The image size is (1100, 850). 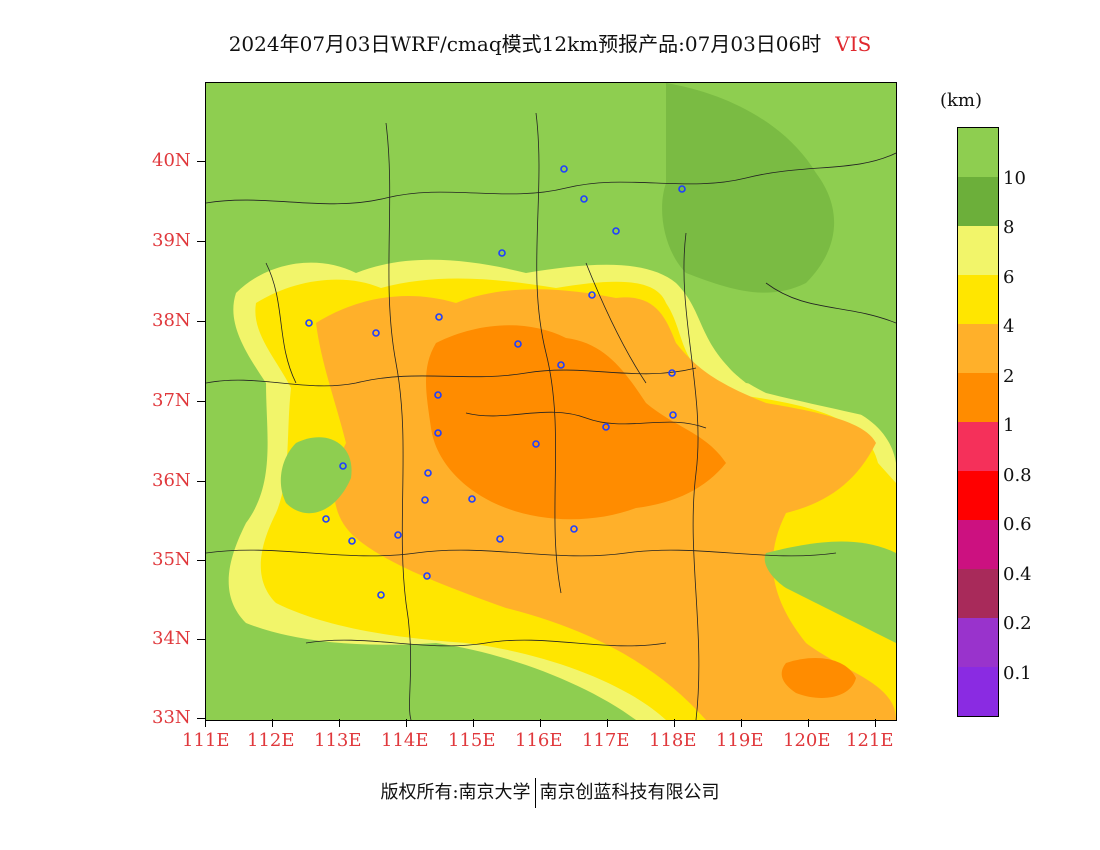 What do you see at coordinates (271, 740) in the screenshot?
I see `x-tick-label: 112E` at bounding box center [271, 740].